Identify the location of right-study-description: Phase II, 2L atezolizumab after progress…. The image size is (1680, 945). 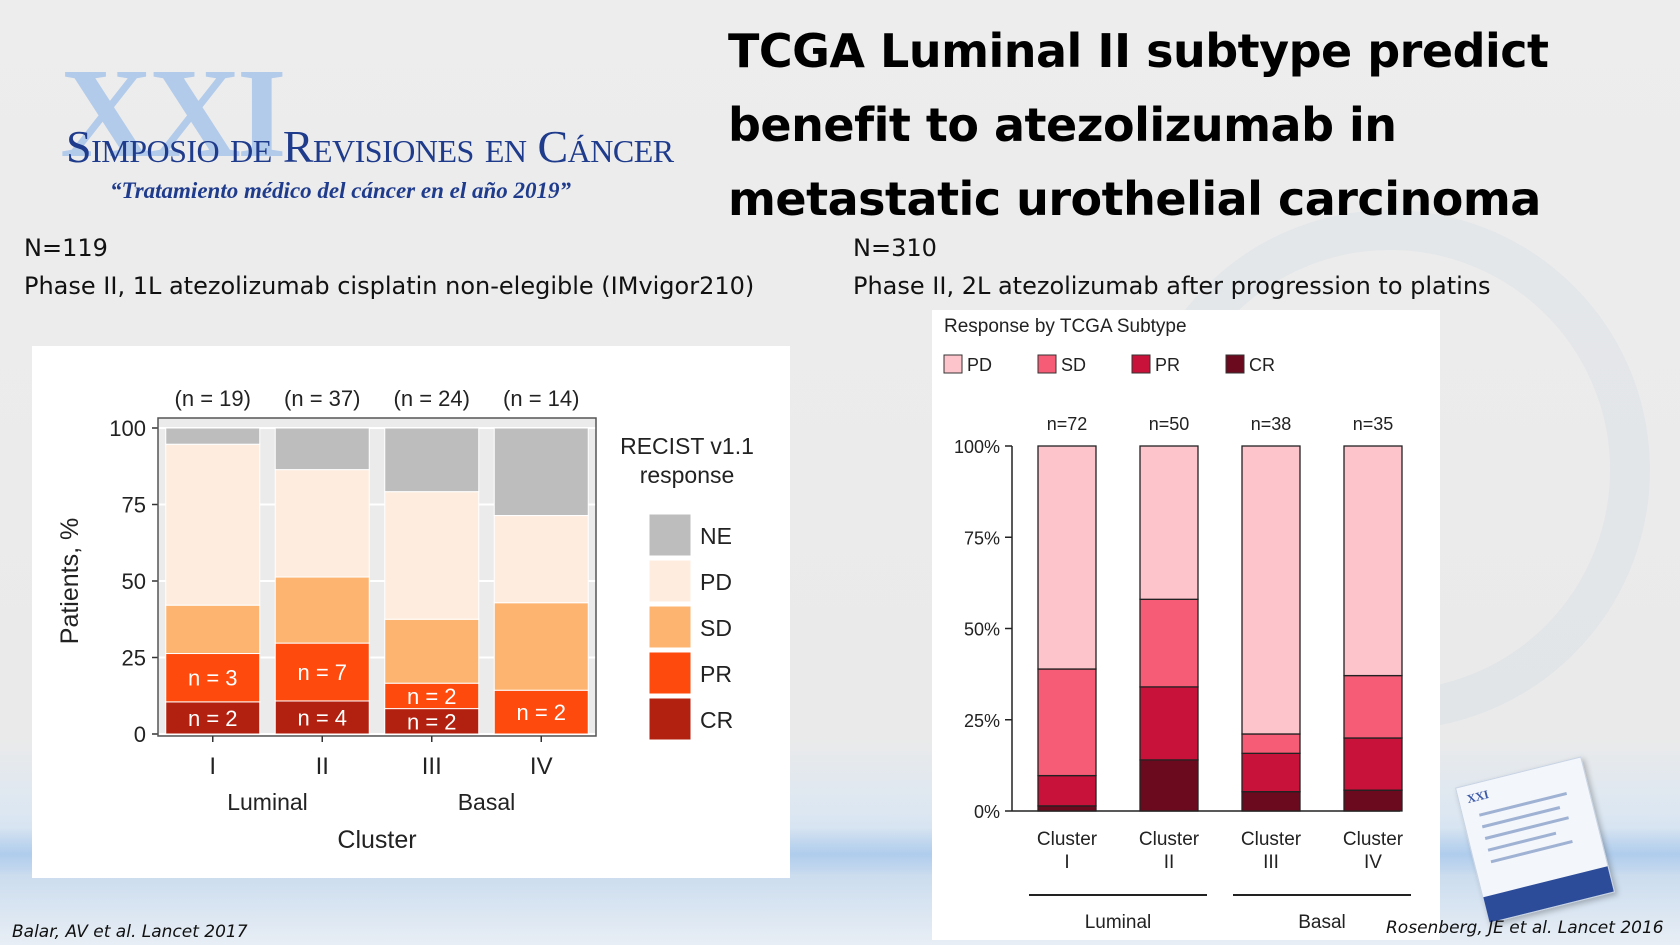
(1172, 286).